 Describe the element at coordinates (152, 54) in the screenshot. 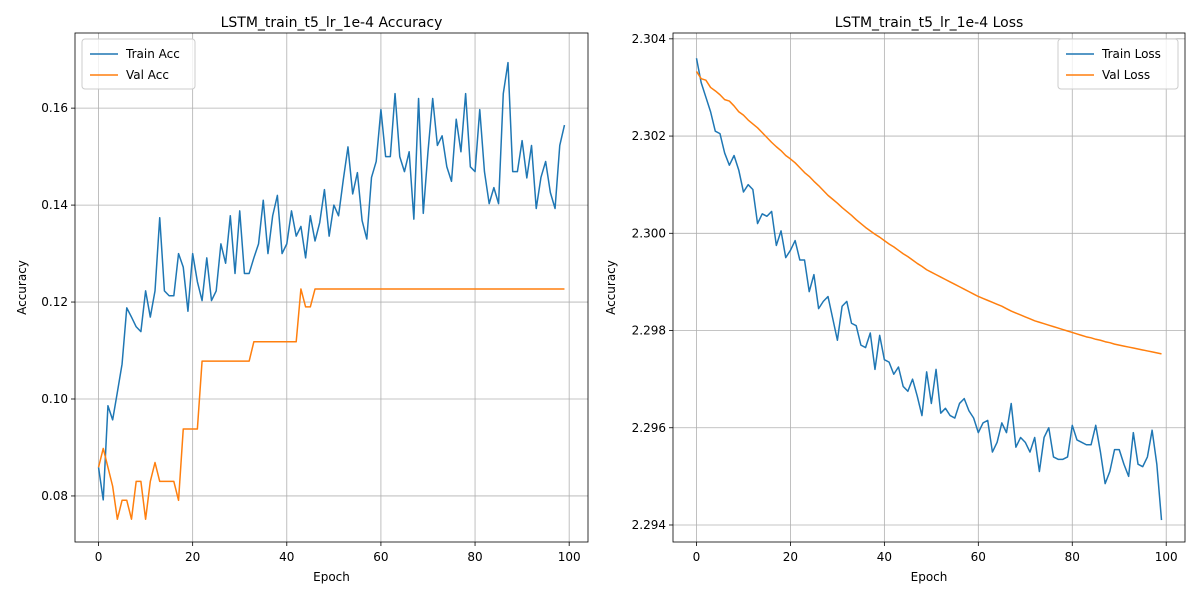

I see `legend-label: Train Acc` at that location.